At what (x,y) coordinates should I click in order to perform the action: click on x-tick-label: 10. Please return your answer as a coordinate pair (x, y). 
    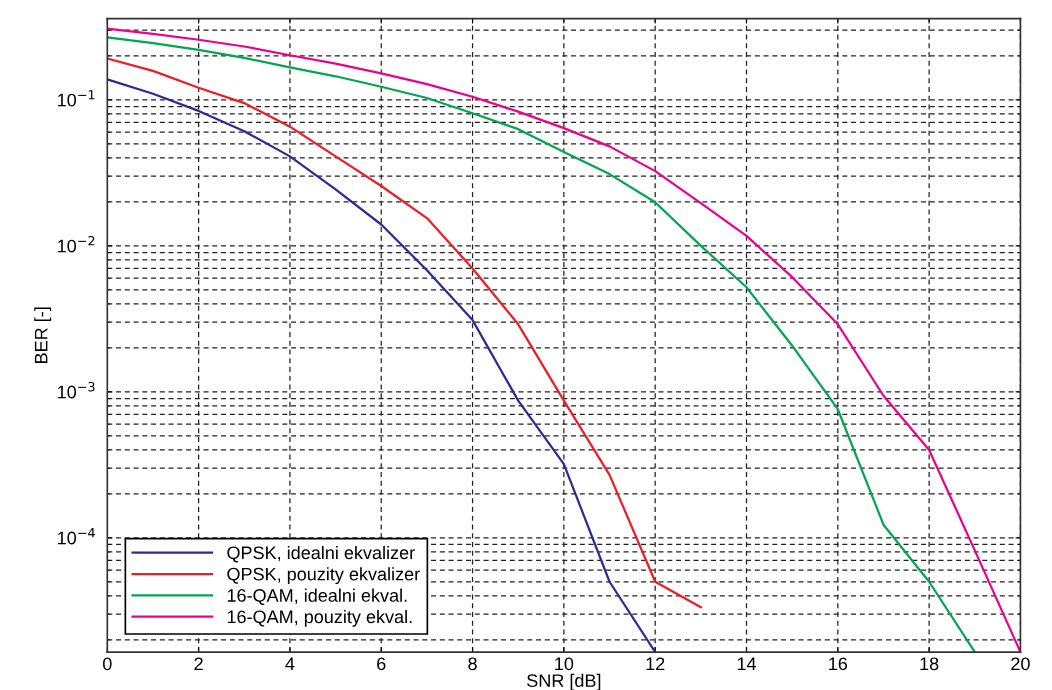
    Looking at the image, I should click on (564, 664).